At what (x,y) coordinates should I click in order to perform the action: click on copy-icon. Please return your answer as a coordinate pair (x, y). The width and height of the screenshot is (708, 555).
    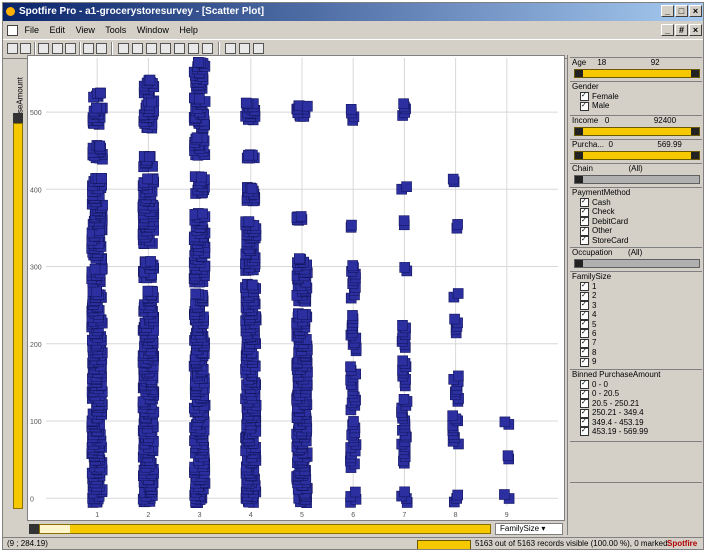
    Looking at the image, I should click on (57, 48).